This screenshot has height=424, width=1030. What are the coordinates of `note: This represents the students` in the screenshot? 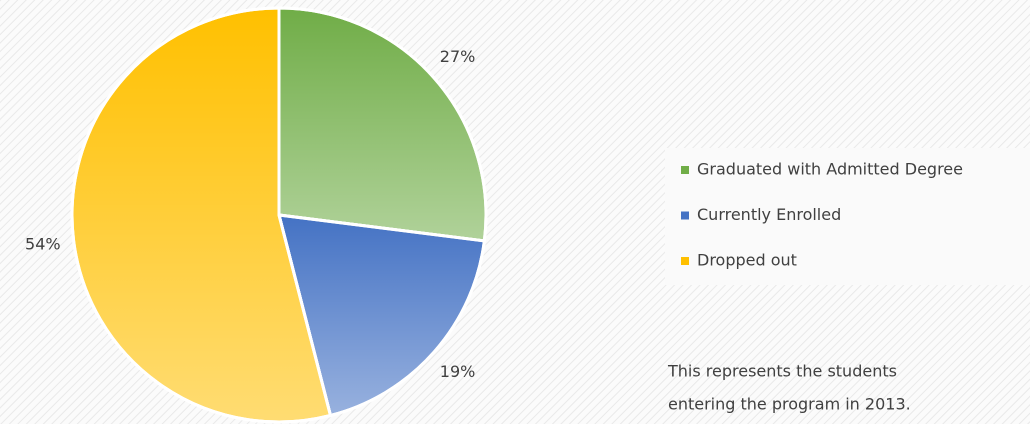 It's located at (782, 371).